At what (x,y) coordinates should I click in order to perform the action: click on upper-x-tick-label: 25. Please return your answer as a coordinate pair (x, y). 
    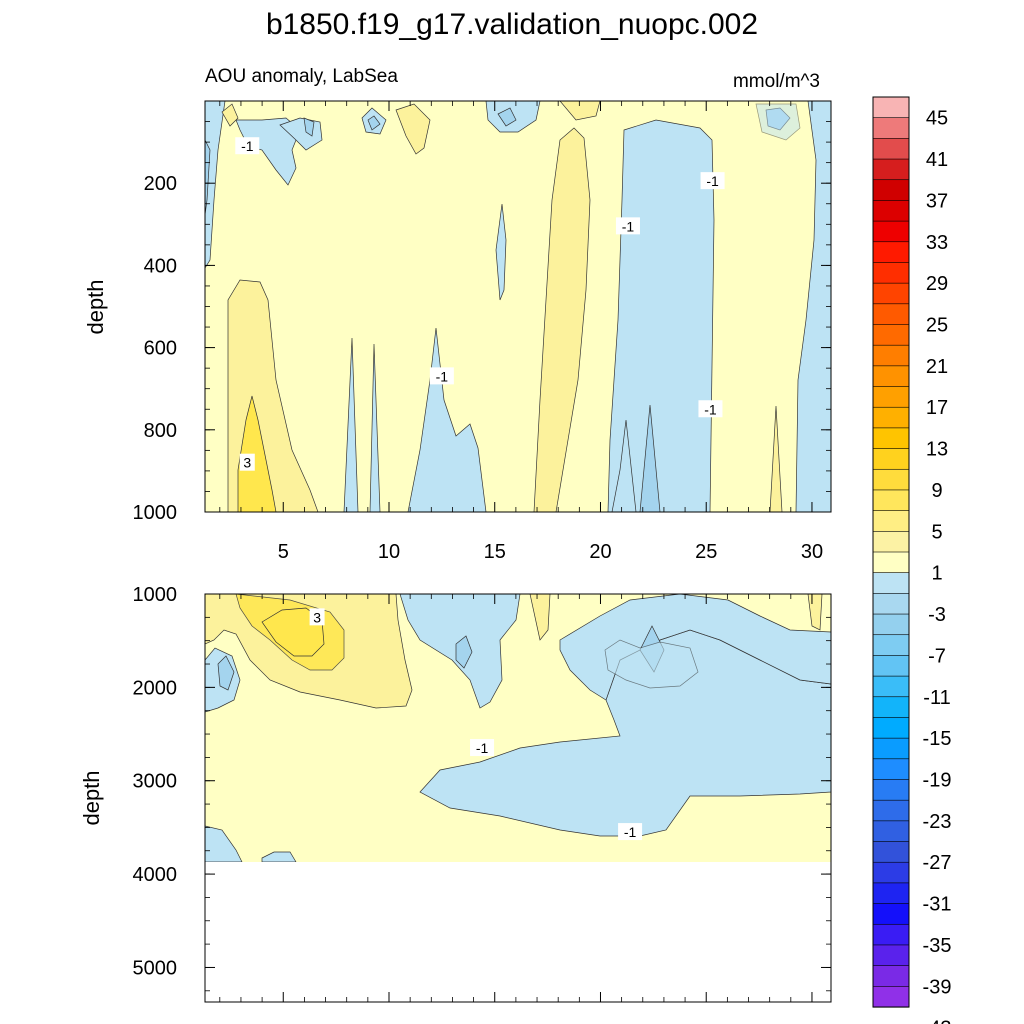
    Looking at the image, I should click on (706, 552).